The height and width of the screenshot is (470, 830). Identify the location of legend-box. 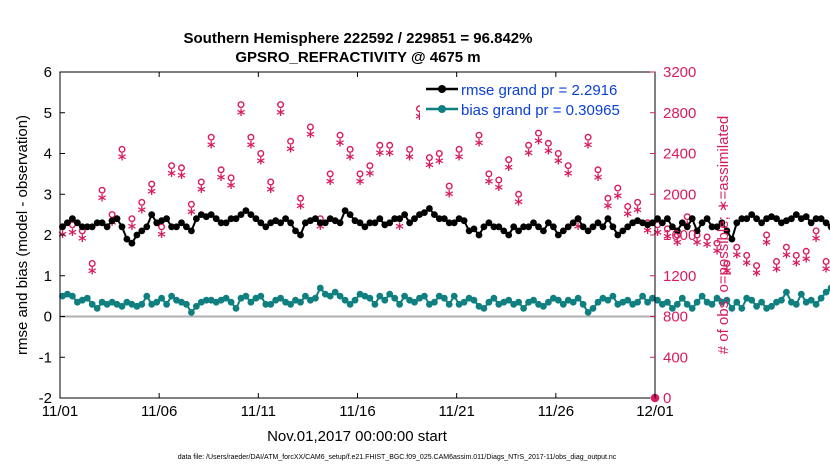
(534, 99).